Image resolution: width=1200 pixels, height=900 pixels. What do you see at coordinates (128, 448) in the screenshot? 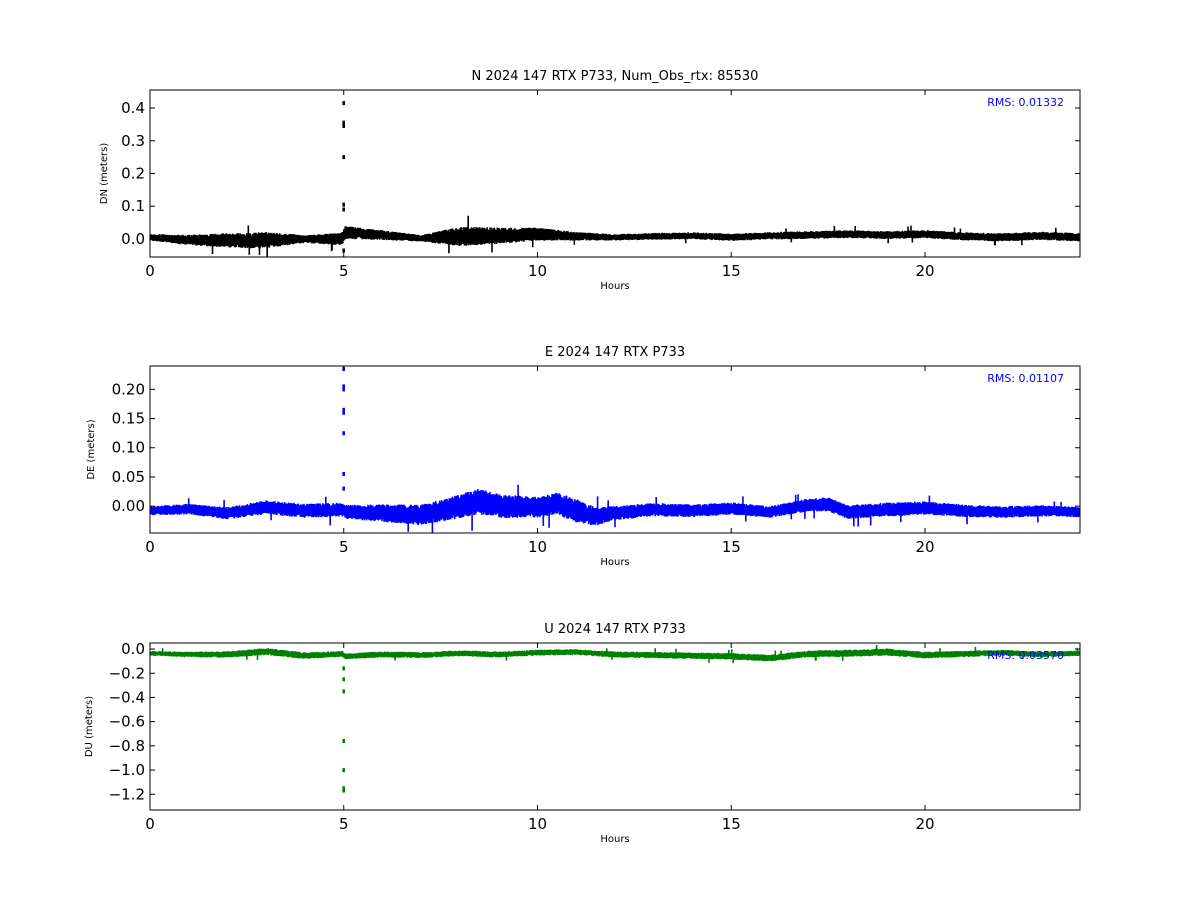
I see `y-tick-label: 0.10` at bounding box center [128, 448].